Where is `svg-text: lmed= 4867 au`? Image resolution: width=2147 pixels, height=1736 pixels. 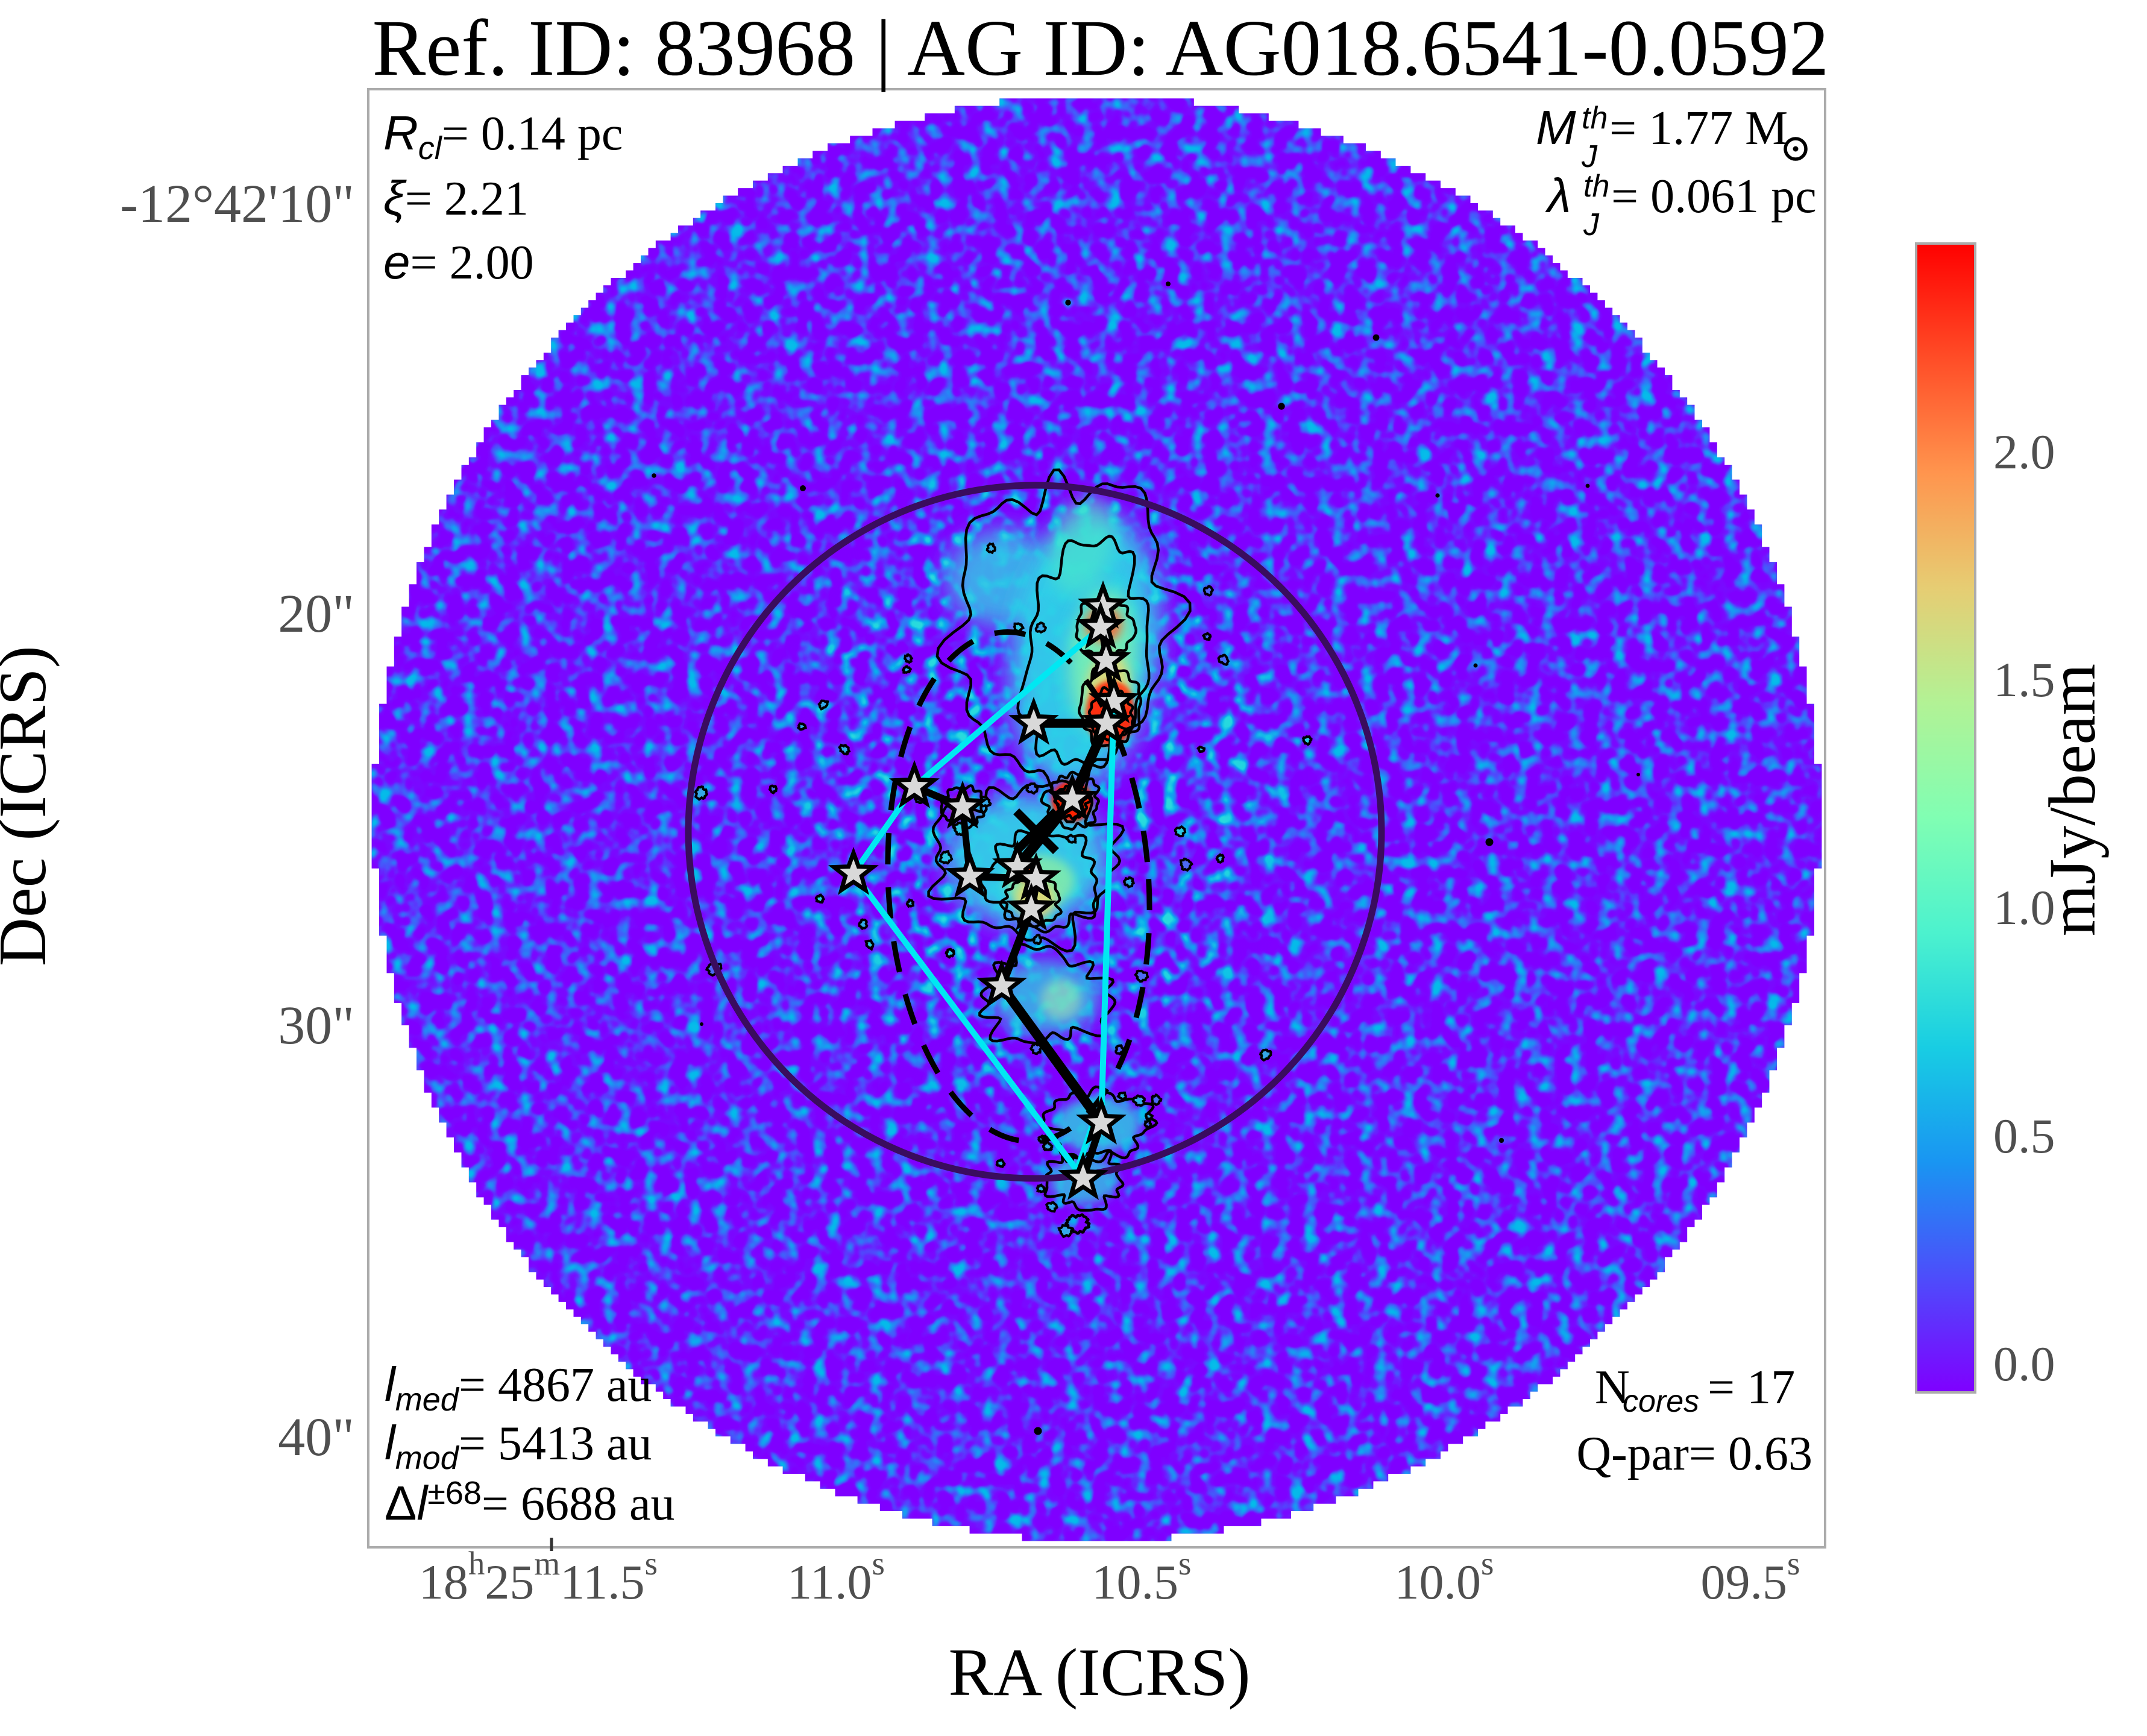
svg-text: lmed= 4867 au is located at coordinates (518, 1387).